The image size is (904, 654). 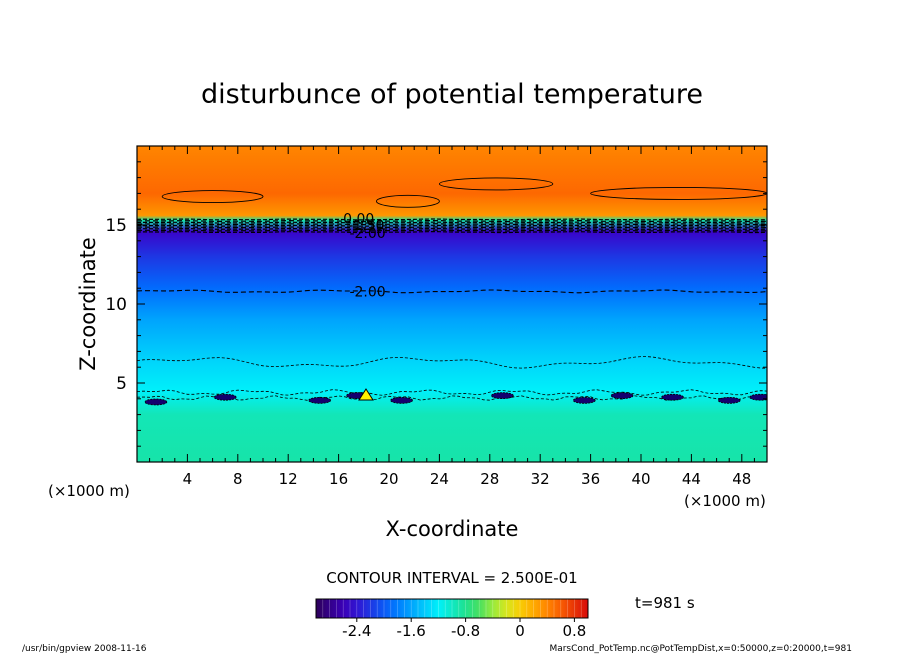 What do you see at coordinates (489, 479) in the screenshot?
I see `x-tick-label: 28` at bounding box center [489, 479].